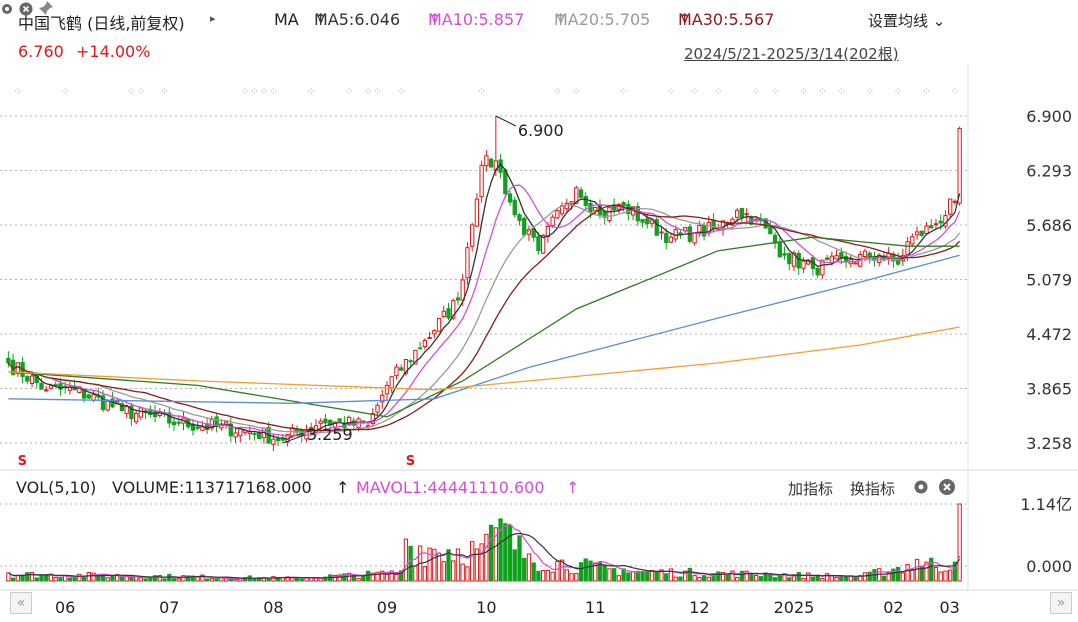  Describe the element at coordinates (873, 489) in the screenshot. I see `switch-indicator-button: 换指标` at that location.